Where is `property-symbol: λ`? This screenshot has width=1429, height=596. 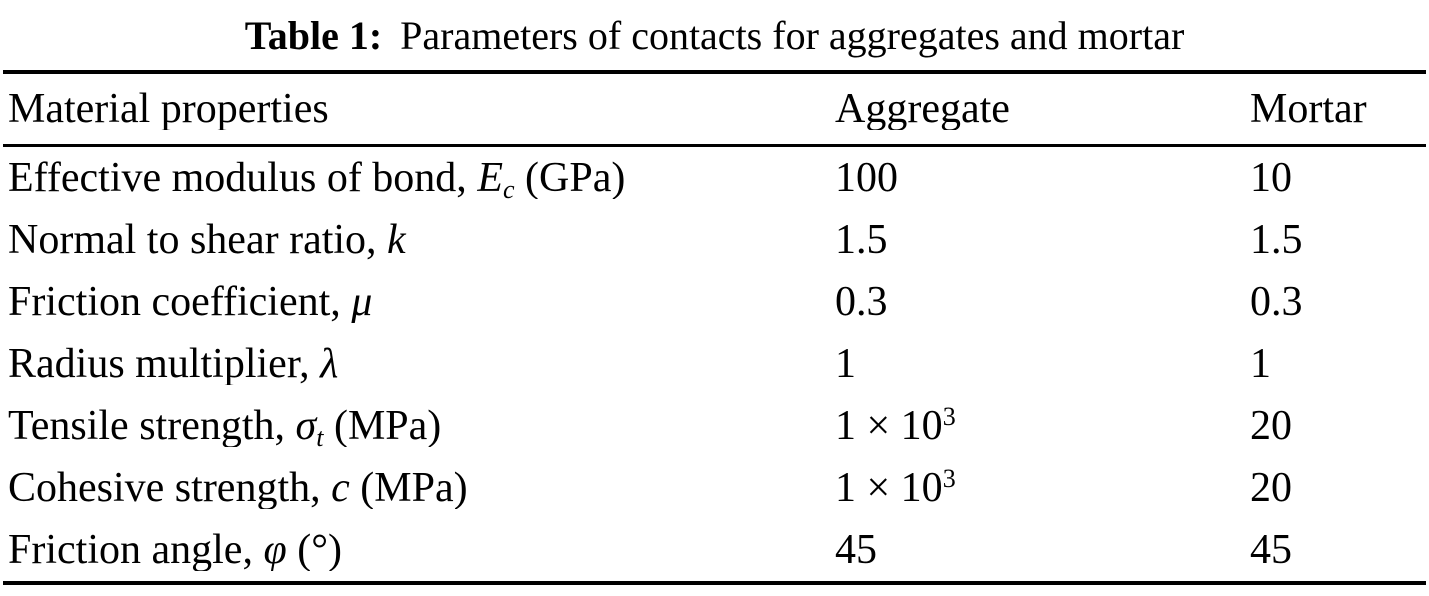 property-symbol: λ is located at coordinates (329, 364).